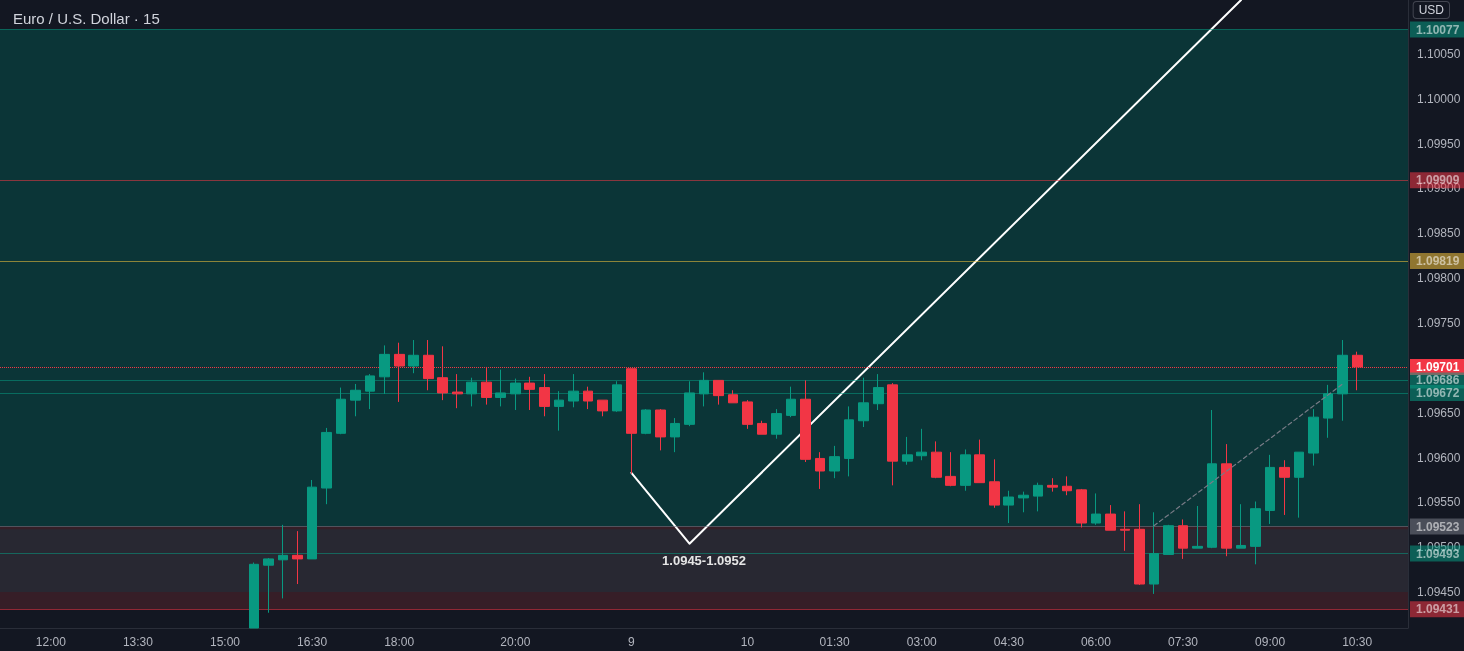  I want to click on y-tick-label: 1.09450, so click(1439, 592).